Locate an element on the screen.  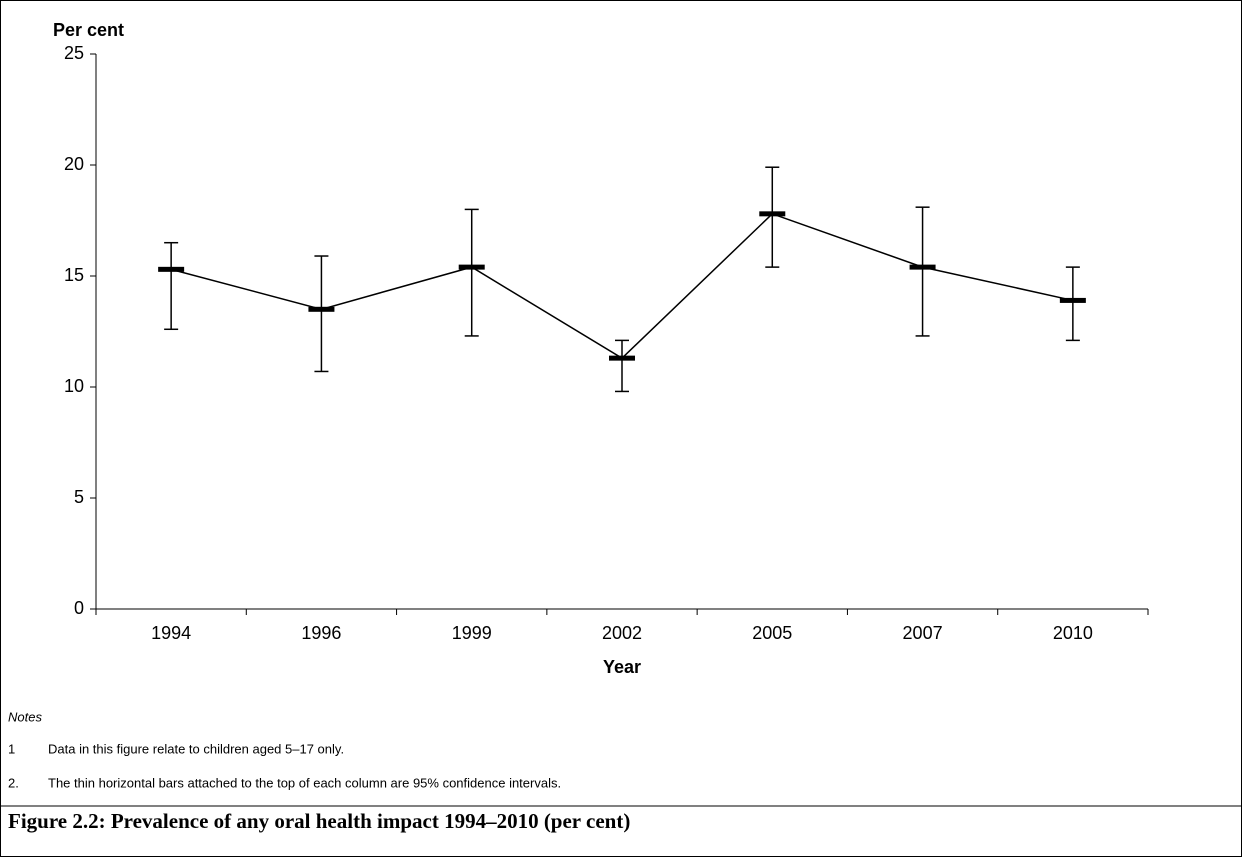
y-tick-label: 0 is located at coordinates (79, 608).